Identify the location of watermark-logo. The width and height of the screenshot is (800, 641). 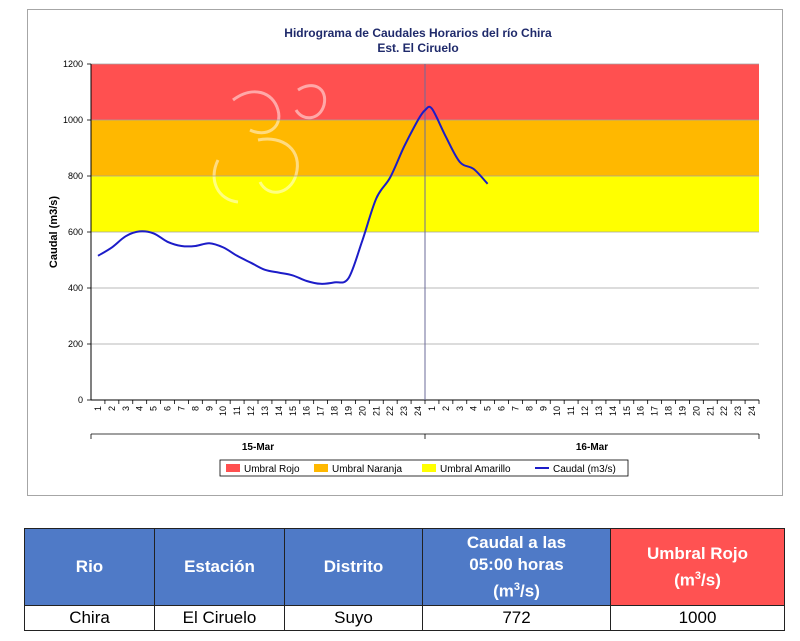
(269, 144).